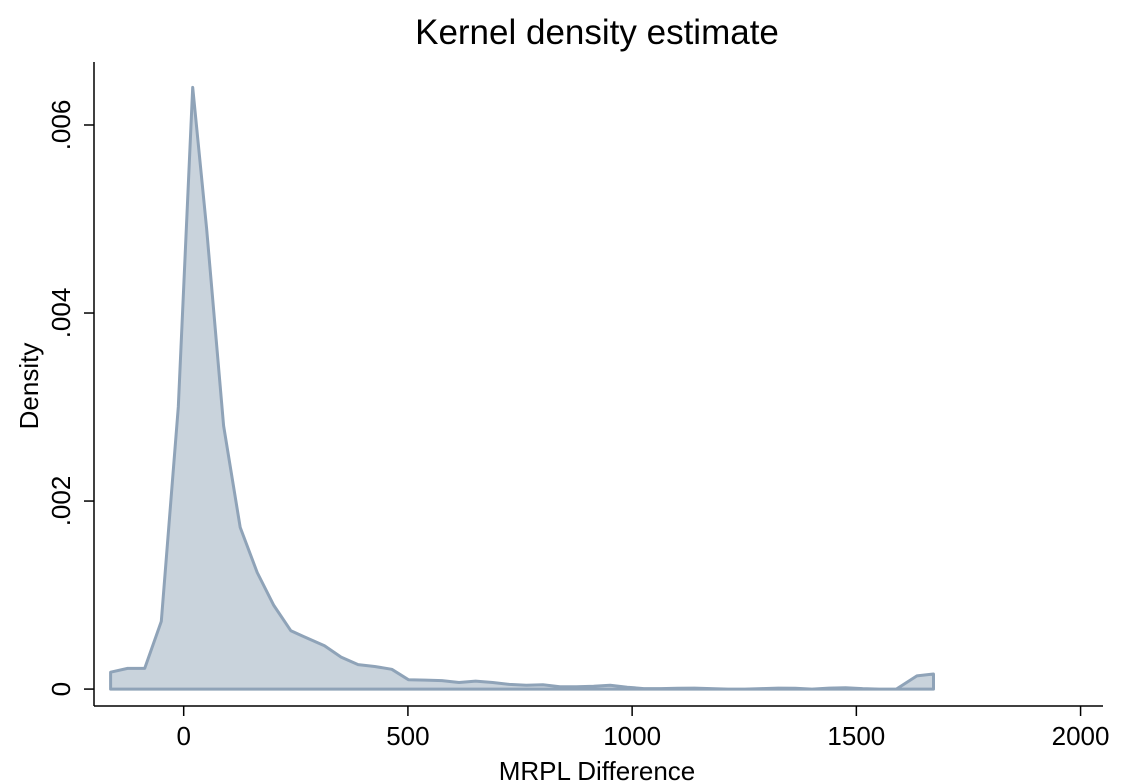 This screenshot has height=783, width=1122. What do you see at coordinates (856, 736) in the screenshot?
I see `x-tick-label: 1500` at bounding box center [856, 736].